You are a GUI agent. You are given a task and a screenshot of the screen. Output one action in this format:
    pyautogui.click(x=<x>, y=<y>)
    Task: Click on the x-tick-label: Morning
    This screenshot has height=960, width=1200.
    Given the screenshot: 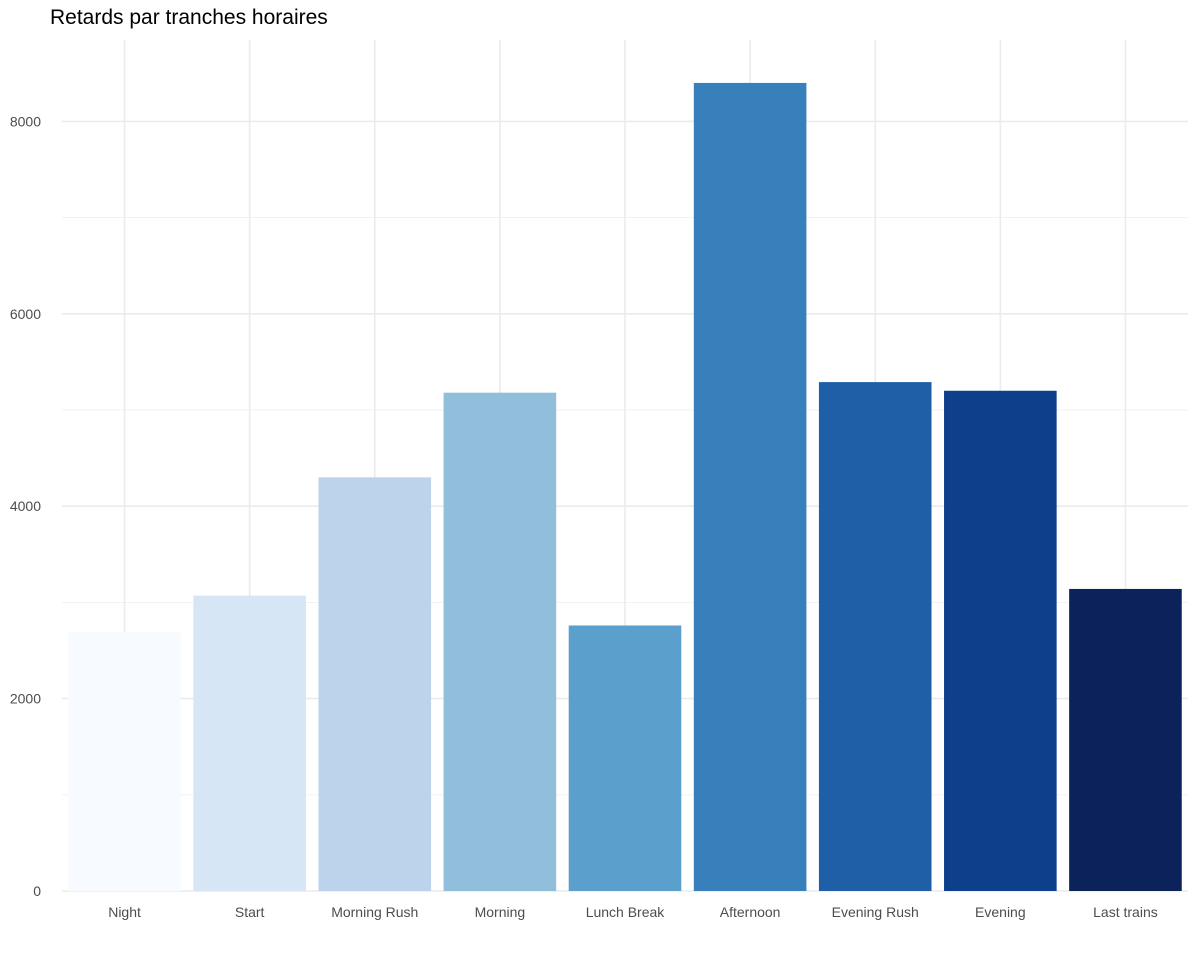 What is the action you would take?
    pyautogui.click(x=500, y=912)
    